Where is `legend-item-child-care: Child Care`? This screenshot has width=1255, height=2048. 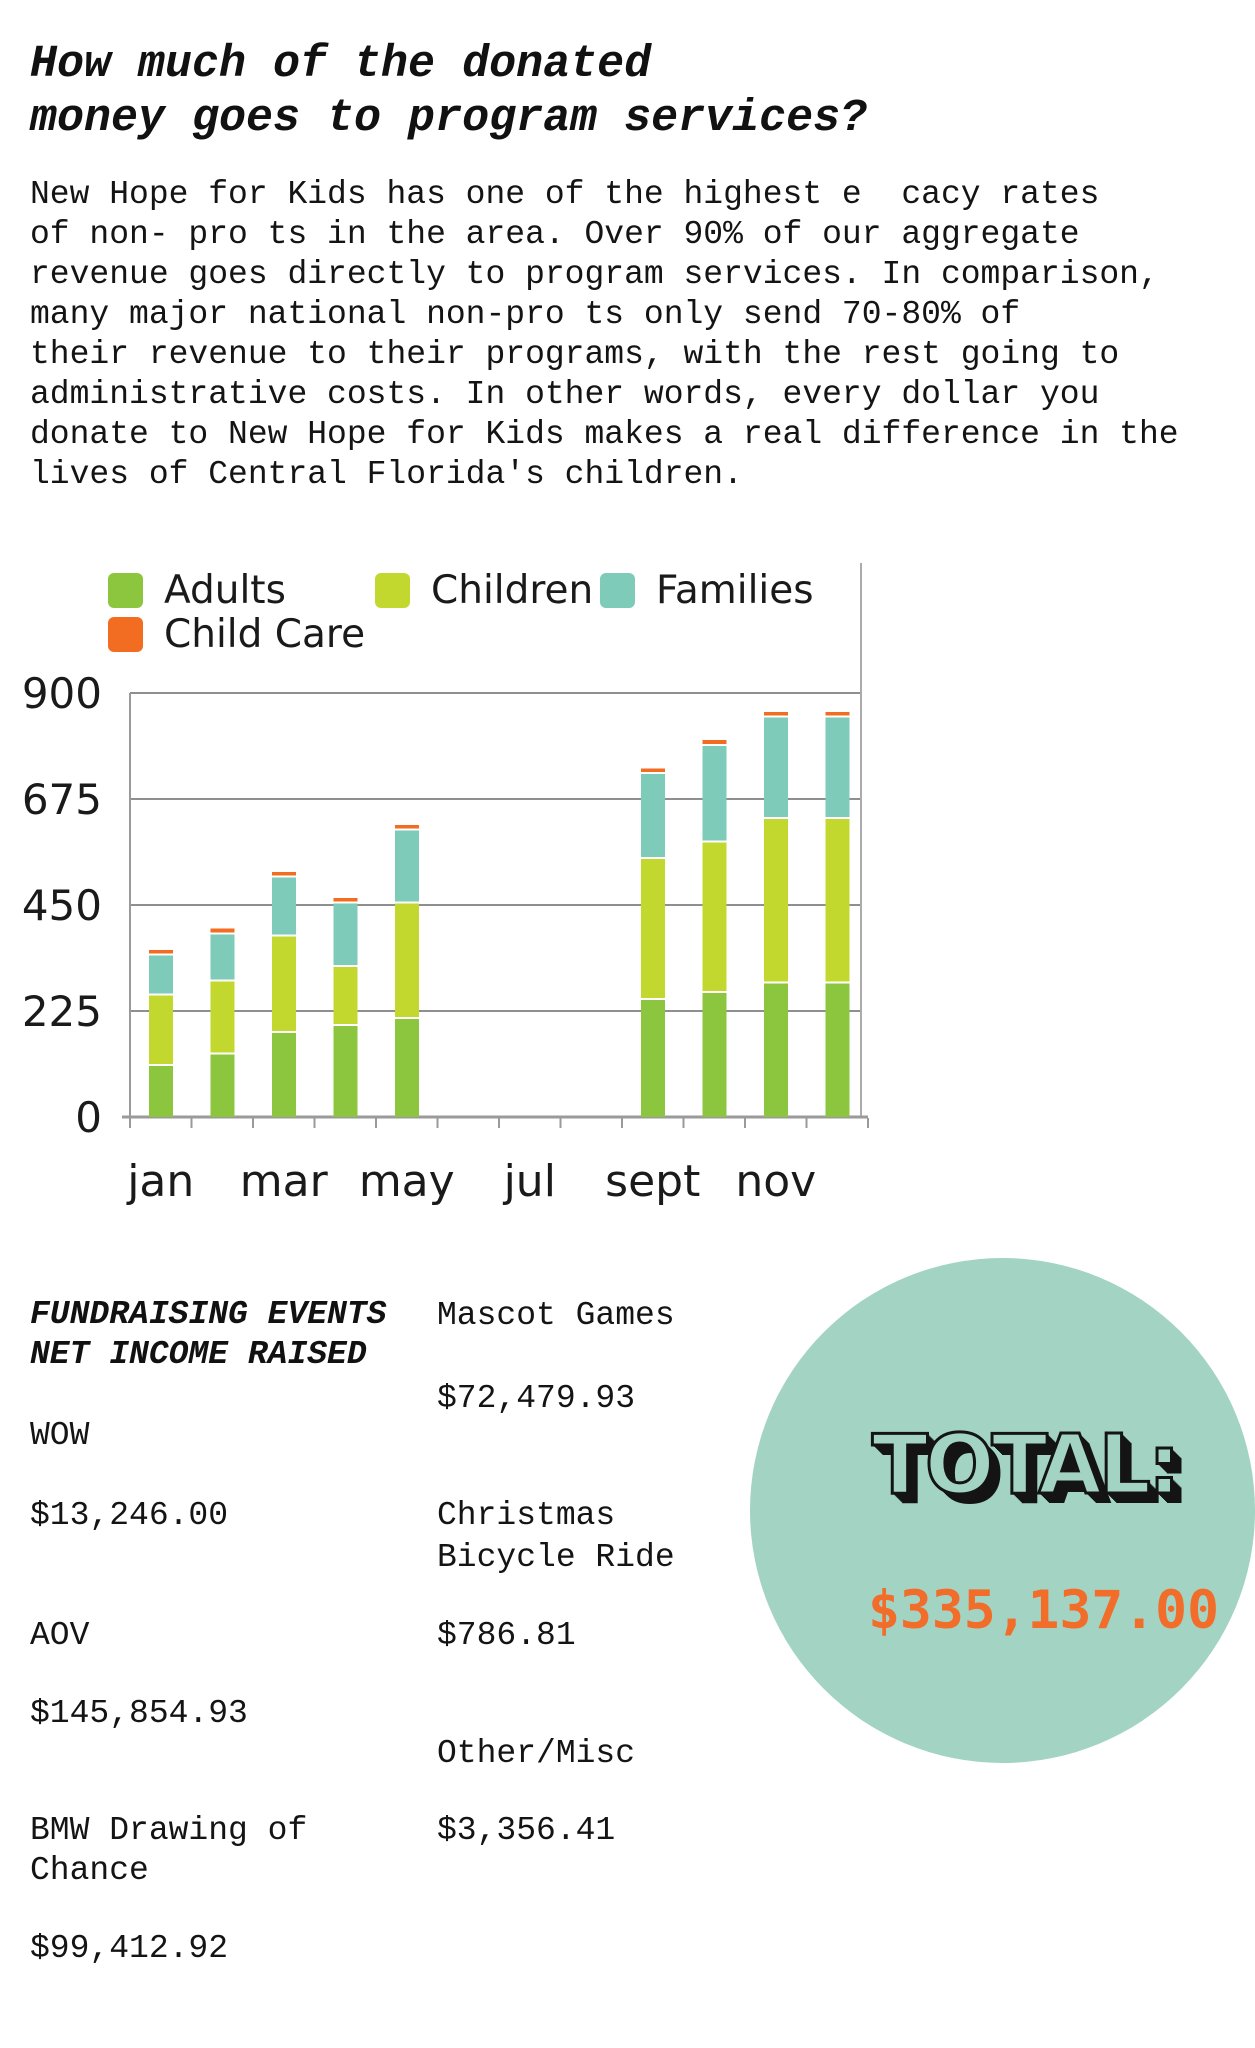
legend-item-child-care: Child Care is located at coordinates (236, 634).